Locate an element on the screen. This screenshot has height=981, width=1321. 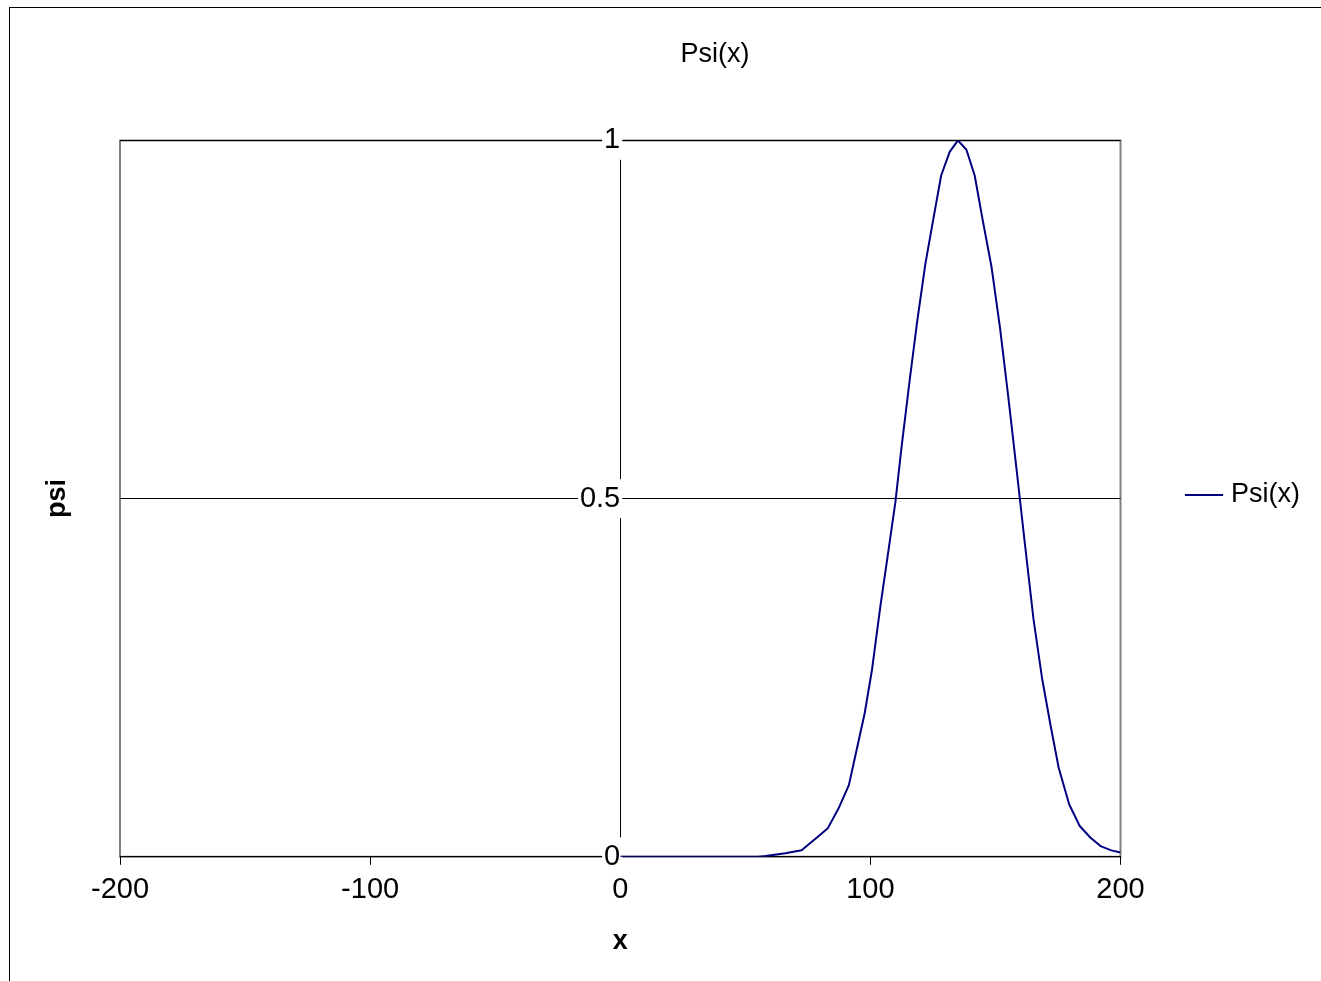
y-tick-label: 1 is located at coordinates (612, 138).